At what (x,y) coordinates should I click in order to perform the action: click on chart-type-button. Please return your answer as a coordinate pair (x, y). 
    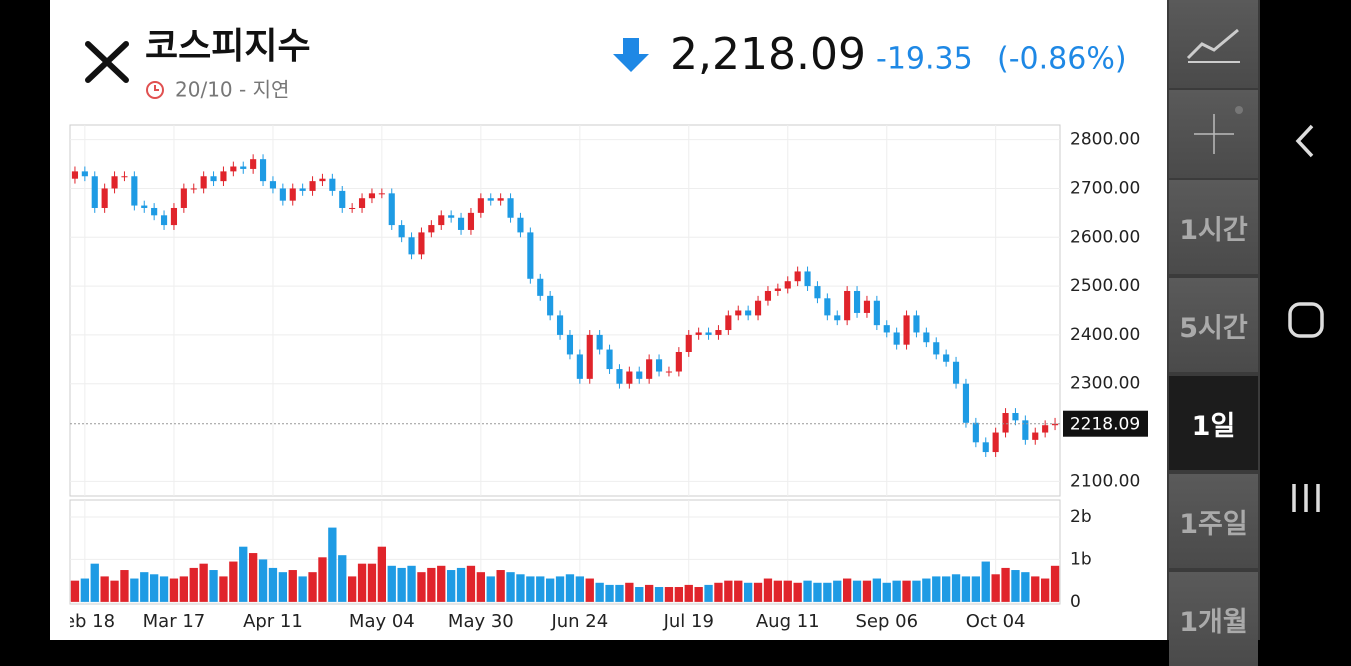
    Looking at the image, I should click on (1213, 44).